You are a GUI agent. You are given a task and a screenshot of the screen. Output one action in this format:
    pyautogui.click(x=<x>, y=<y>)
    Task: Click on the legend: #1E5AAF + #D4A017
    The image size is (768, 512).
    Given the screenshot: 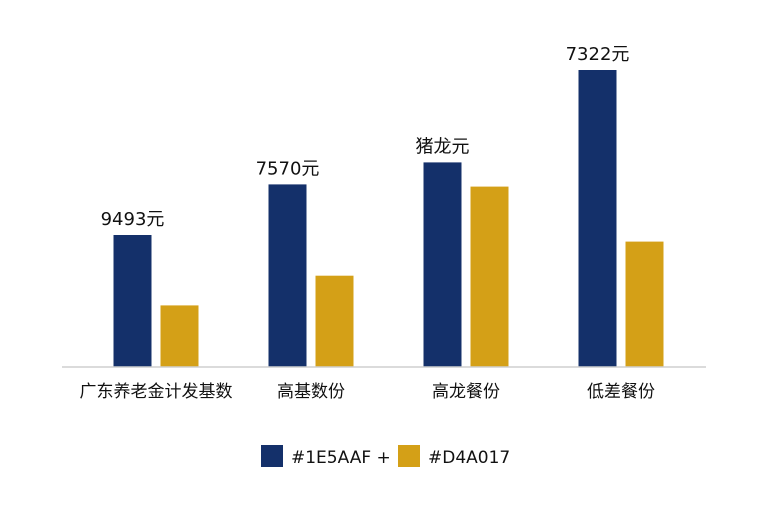 What is the action you would take?
    pyautogui.click(x=385, y=456)
    